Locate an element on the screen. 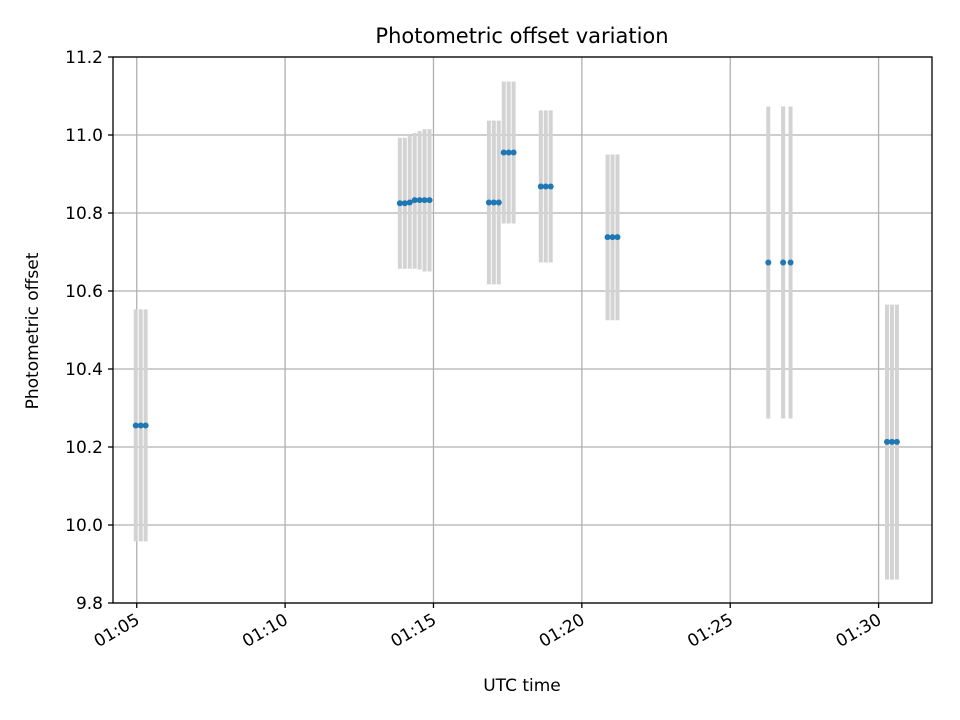 Image resolution: width=960 pixels, height=720 pixels. y-tick-label: 10.6 is located at coordinates (84, 292).